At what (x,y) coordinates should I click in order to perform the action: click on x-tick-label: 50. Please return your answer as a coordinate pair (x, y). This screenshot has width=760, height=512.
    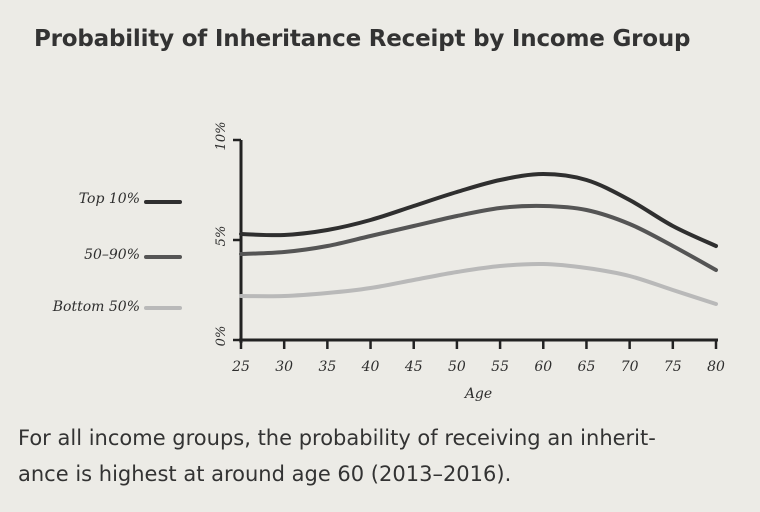
    Looking at the image, I should click on (457, 367).